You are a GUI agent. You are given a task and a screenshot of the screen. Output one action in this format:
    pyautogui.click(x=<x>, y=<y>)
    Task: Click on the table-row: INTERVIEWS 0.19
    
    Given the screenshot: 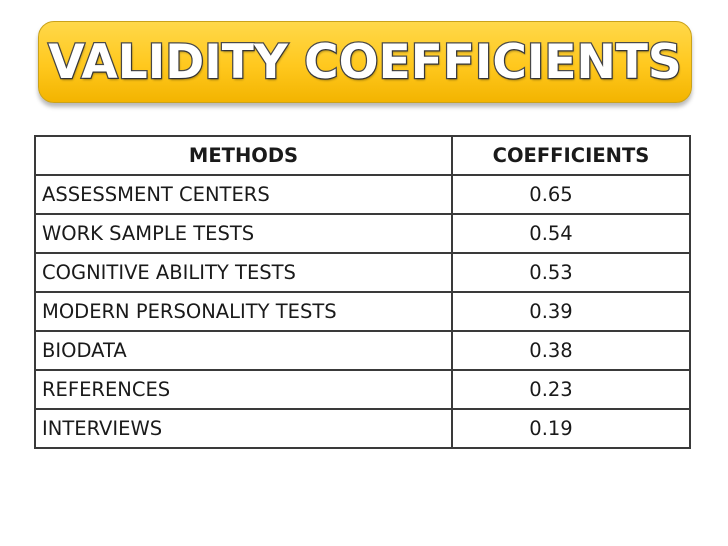 What is the action you would take?
    pyautogui.click(x=362, y=428)
    